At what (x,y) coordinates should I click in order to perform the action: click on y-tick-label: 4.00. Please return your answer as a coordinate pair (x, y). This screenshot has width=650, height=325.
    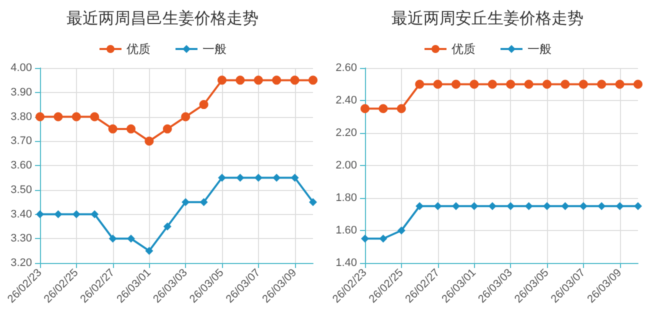
    Looking at the image, I should click on (21, 68).